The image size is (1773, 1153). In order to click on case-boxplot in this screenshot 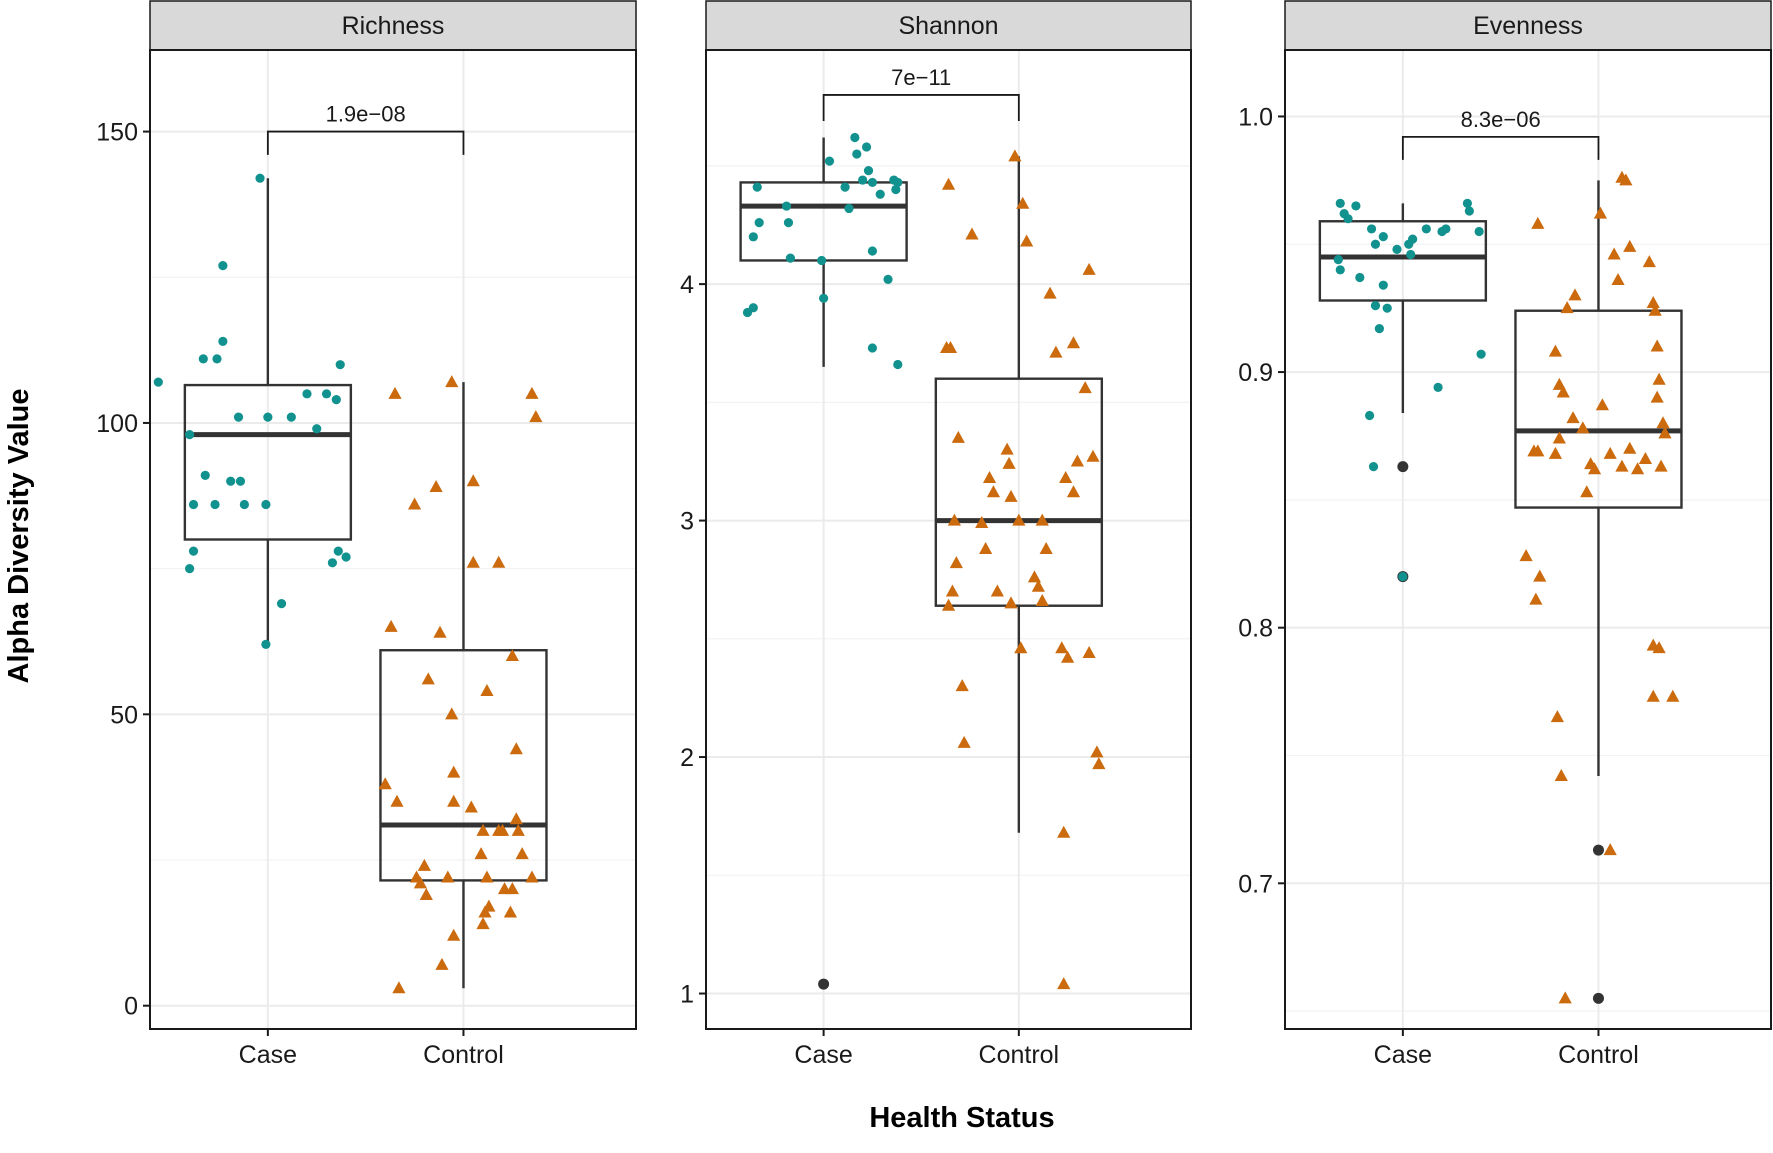, I will do `click(268, 411)`.